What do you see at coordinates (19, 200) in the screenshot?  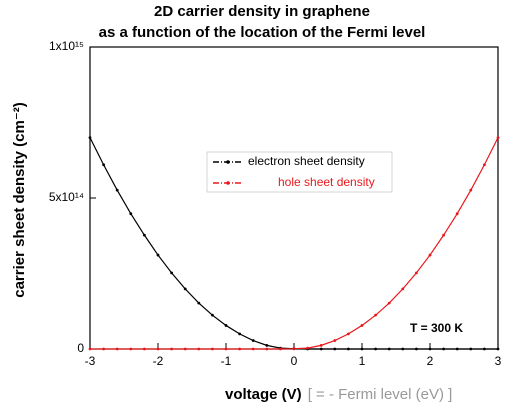 I see `y-axis-label: carrier sheet density (cm⁻²)` at bounding box center [19, 200].